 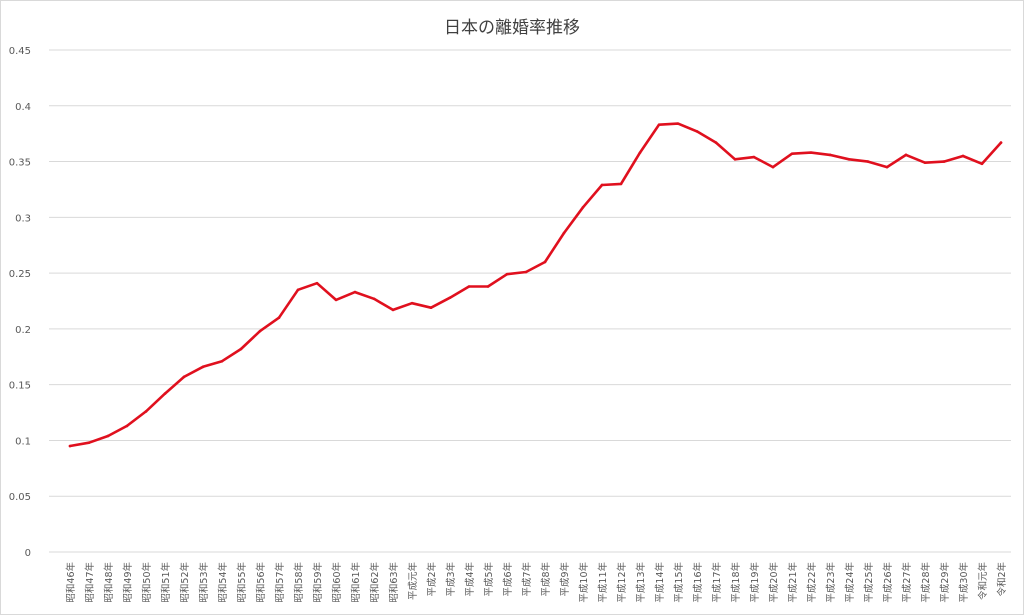 What do you see at coordinates (337, 582) in the screenshot?
I see `x-tick-label: 昭和60年` at bounding box center [337, 582].